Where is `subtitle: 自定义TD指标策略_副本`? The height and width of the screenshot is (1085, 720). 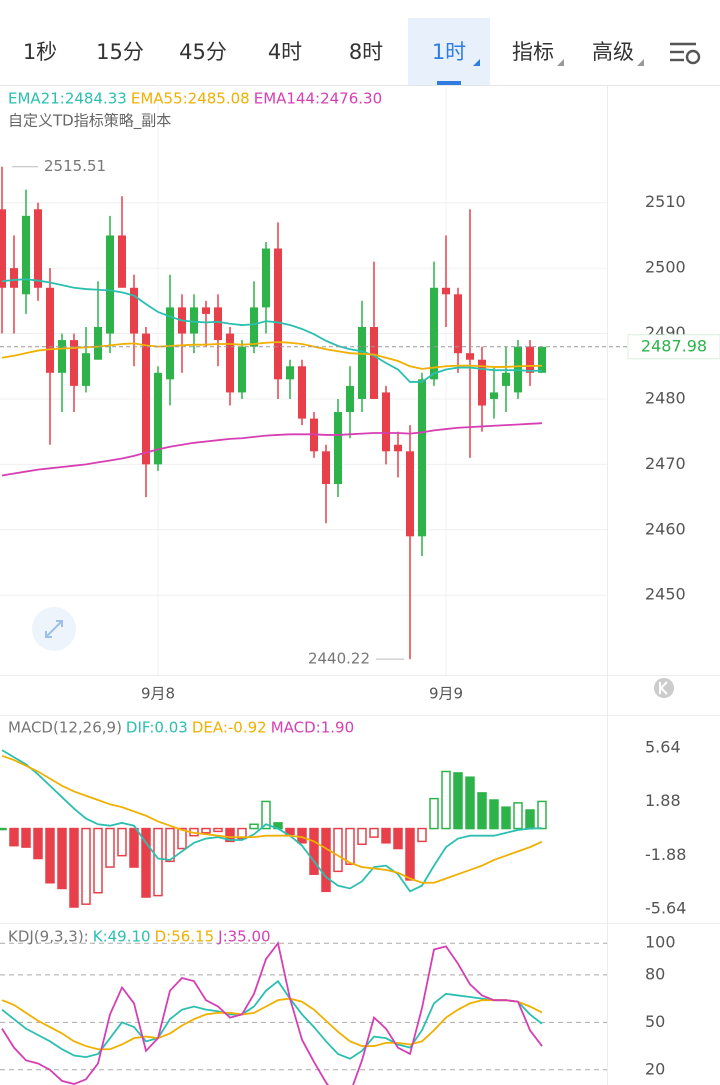
subtitle: 自定义TD指标策略_副本 is located at coordinates (89, 121).